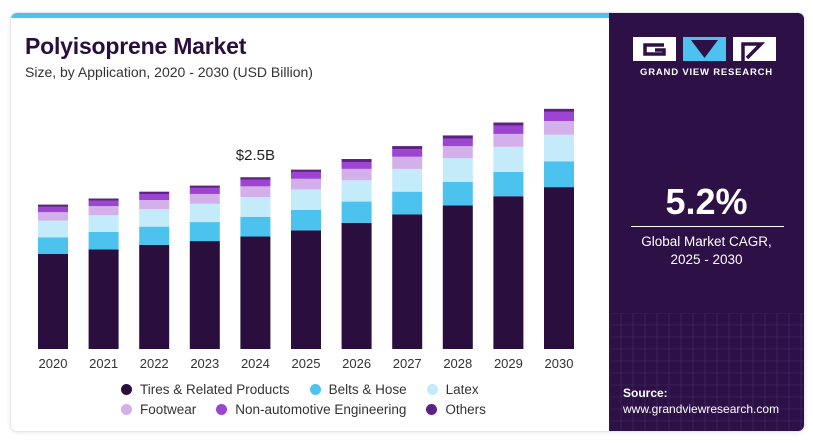 This screenshot has width=813, height=444. Describe the element at coordinates (508, 363) in the screenshot. I see `x-tick-label: 2029` at that location.